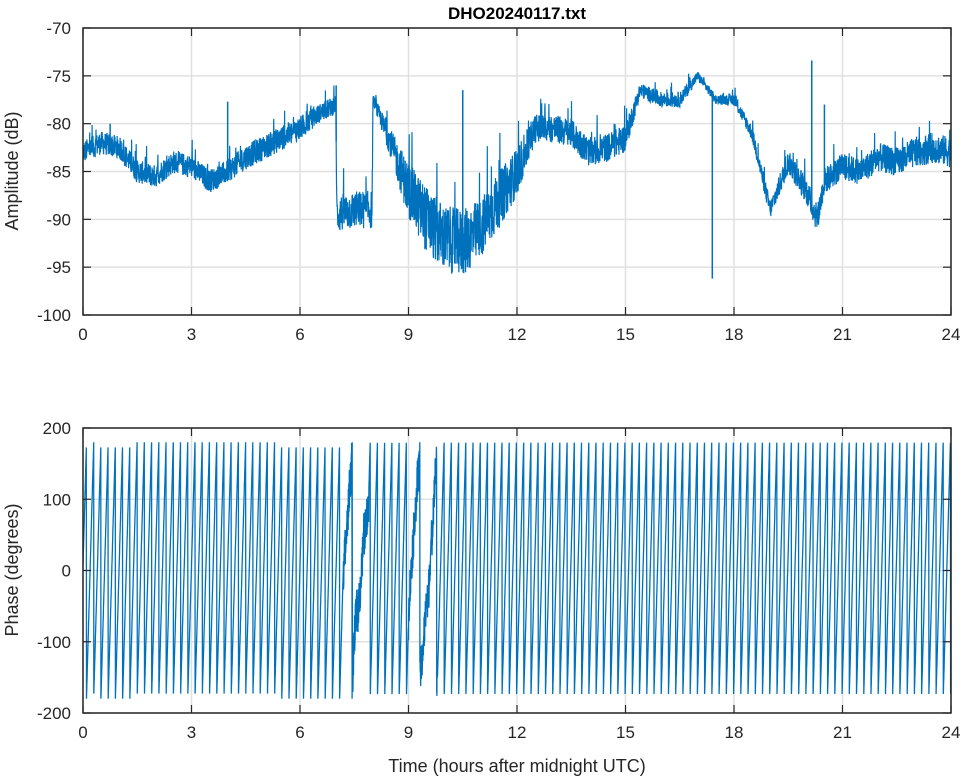  I want to click on y-tick-label: -95, so click(58, 267).